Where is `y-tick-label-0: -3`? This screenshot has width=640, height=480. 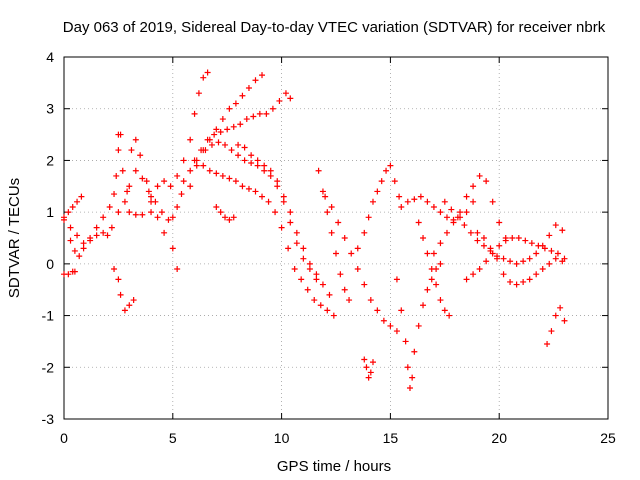
y-tick-label-0: -3 is located at coordinates (48, 419).